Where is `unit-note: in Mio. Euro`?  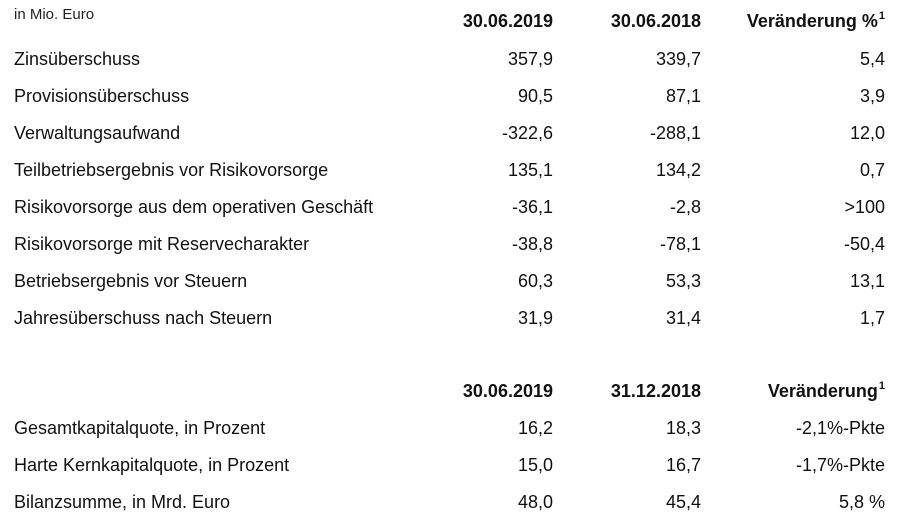 unit-note: in Mio. Euro is located at coordinates (54, 14).